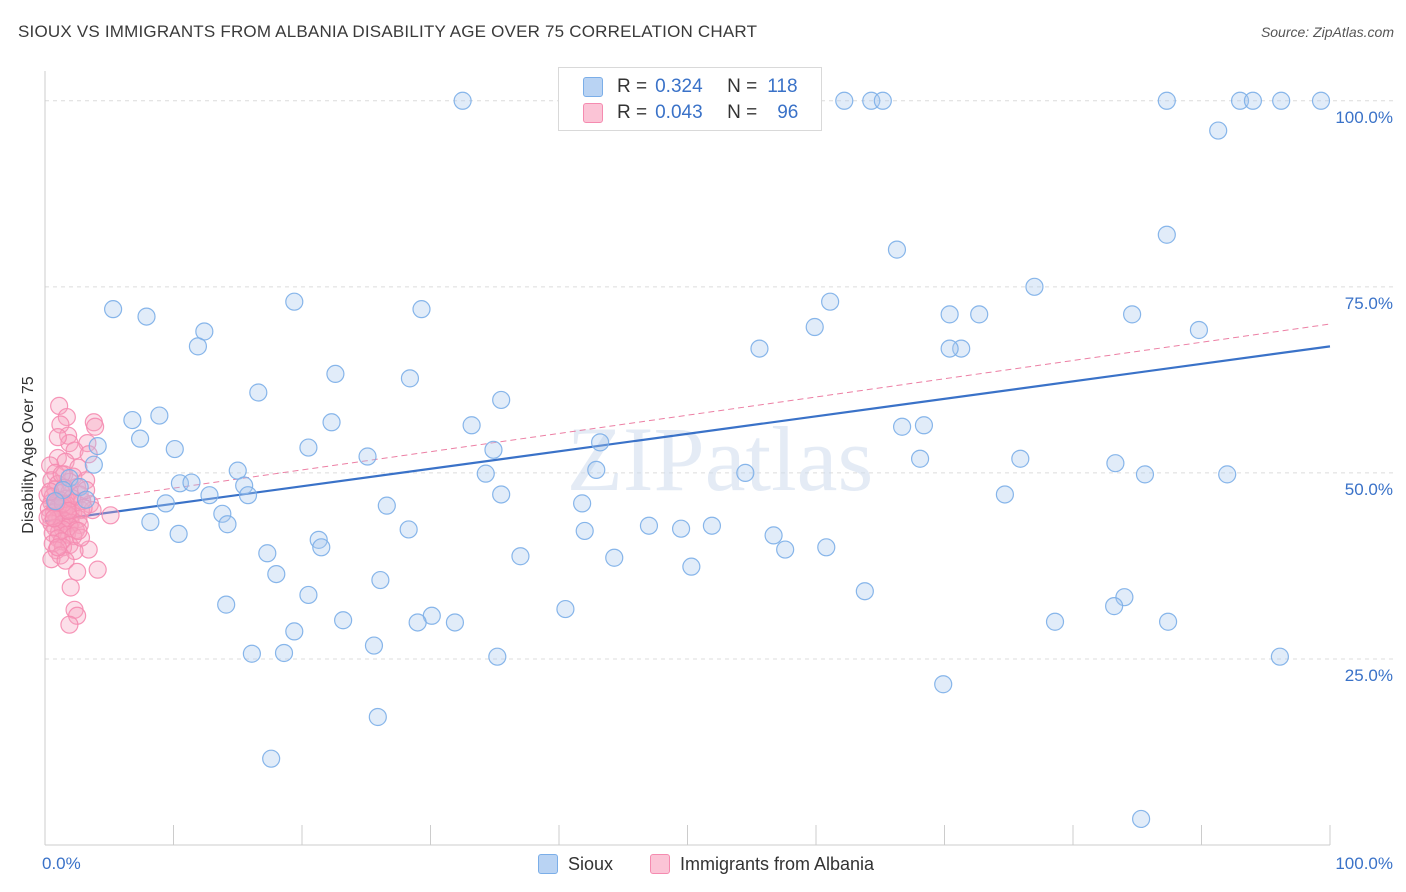  I want to click on x-tick-label-max: 100.0%, so click(1364, 863).